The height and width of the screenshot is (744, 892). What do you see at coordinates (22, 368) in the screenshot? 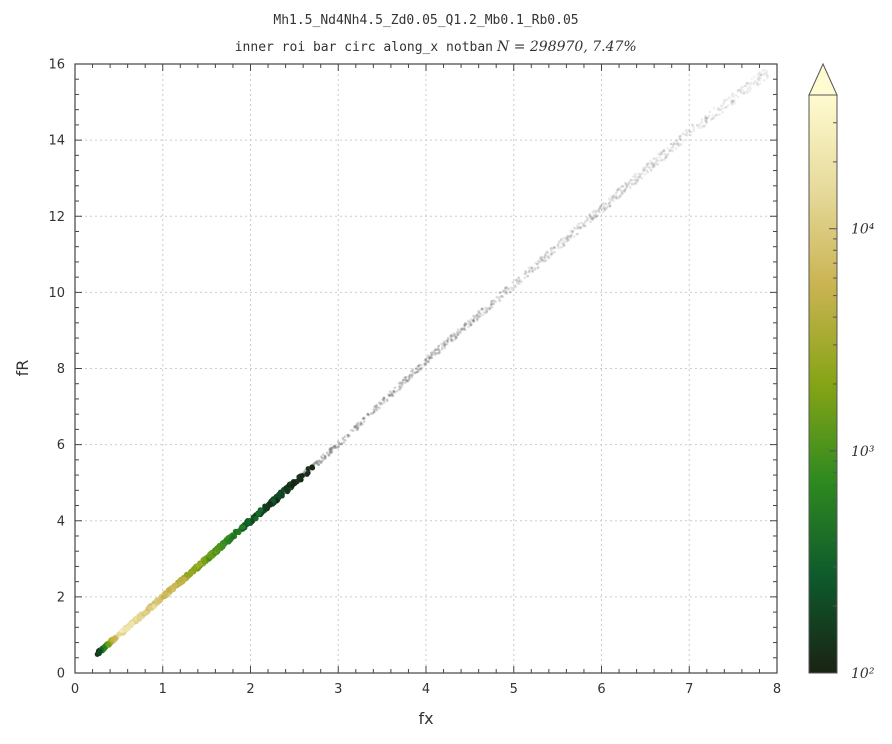
I see `y-axis-label: fR` at bounding box center [22, 368].